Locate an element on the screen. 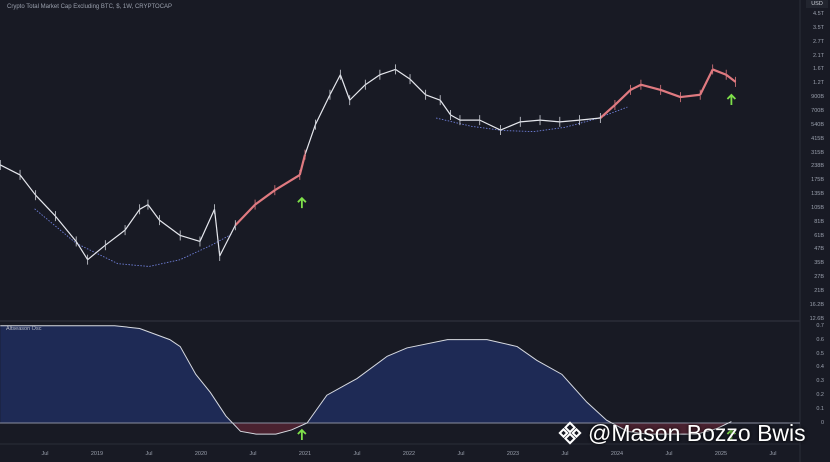 The image size is (830, 462). price-axis-tick: 315B is located at coordinates (817, 152).